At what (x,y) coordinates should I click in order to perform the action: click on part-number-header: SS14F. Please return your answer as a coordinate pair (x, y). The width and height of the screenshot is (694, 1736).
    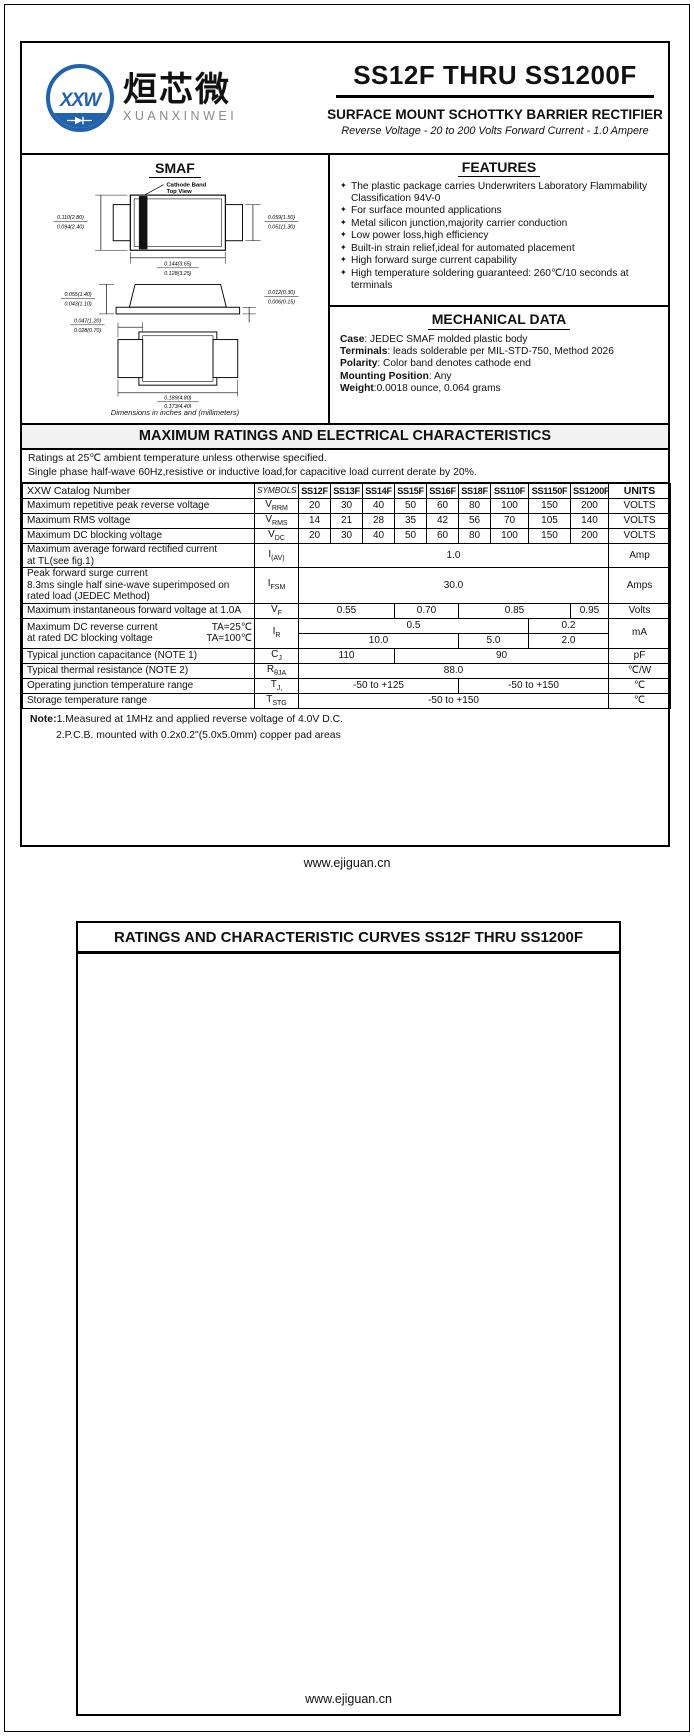
    Looking at the image, I should click on (378, 491).